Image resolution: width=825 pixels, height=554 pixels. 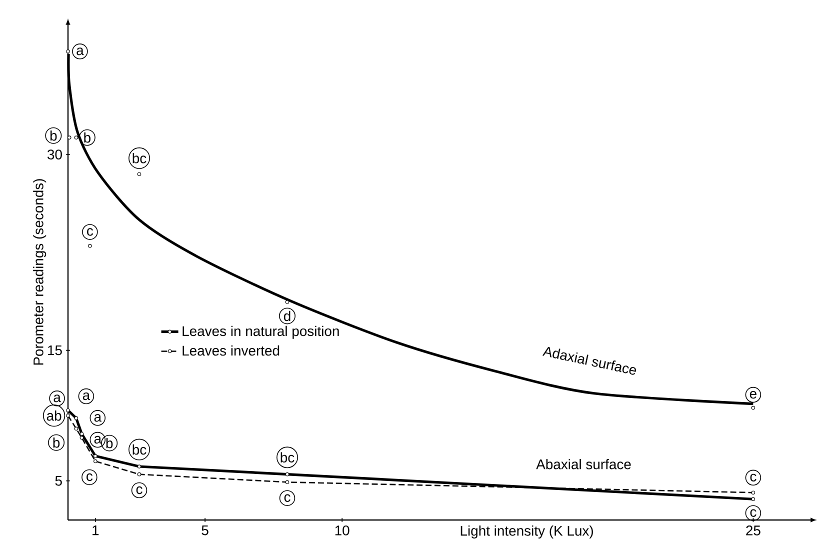 I want to click on legend-label: Leaves inverted, so click(x=231, y=350).